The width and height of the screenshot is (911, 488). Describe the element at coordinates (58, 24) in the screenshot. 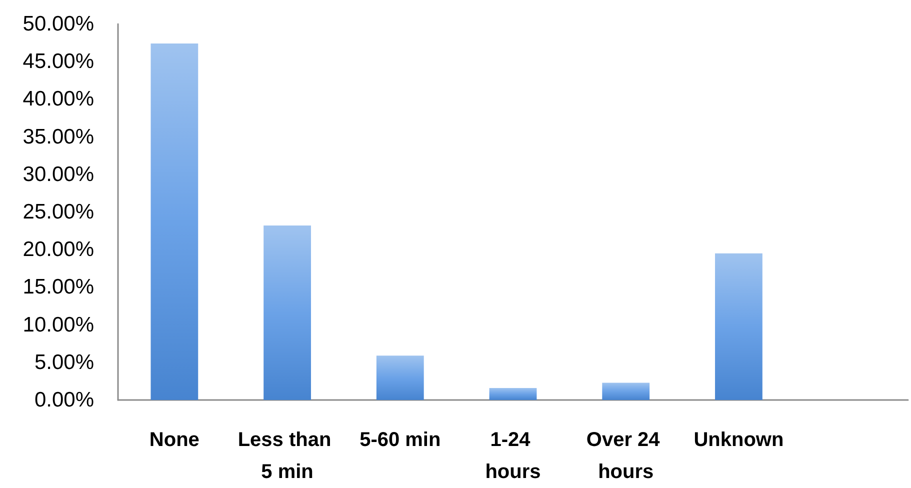

I see `y-tick-label: 50.00%` at that location.